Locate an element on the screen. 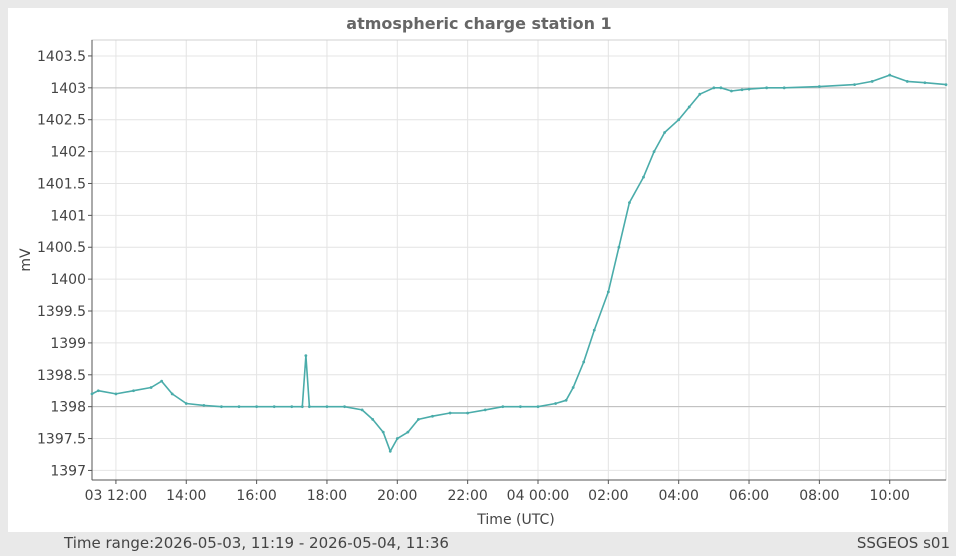 The height and width of the screenshot is (556, 956). y-tick-label: 1399 is located at coordinates (68, 344).